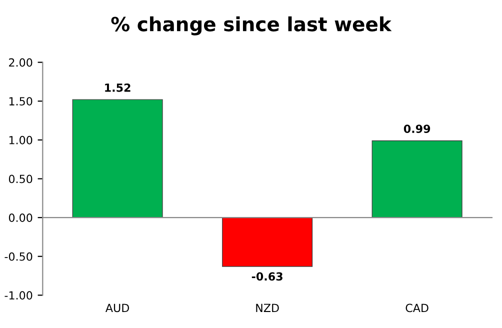 Image resolution: width=502 pixels, height=328 pixels. Describe the element at coordinates (267, 308) in the screenshot. I see `x-tick-label: NZD` at that location.